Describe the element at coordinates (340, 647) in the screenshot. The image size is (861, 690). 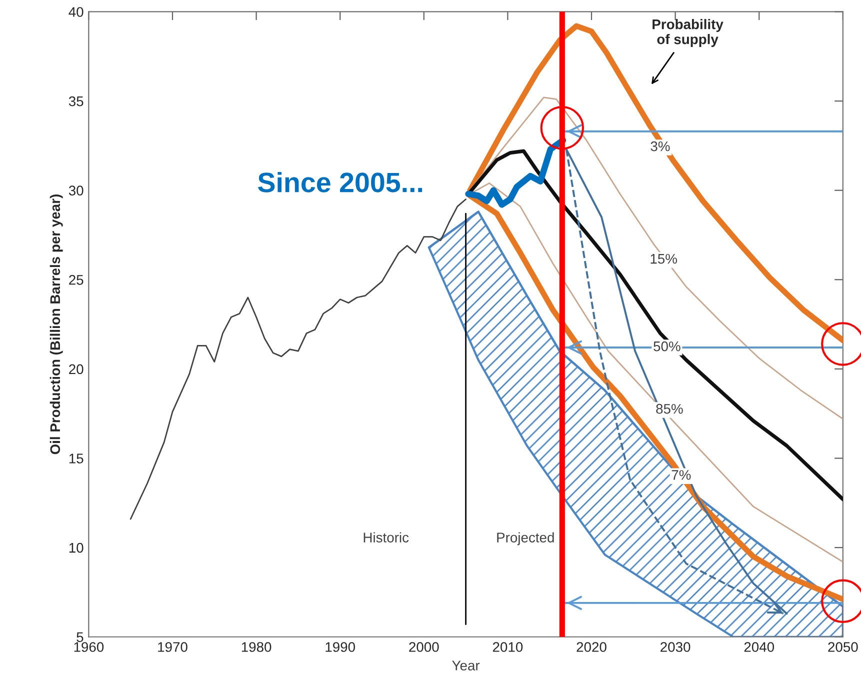
I see `x-tick-label: 1990` at that location.